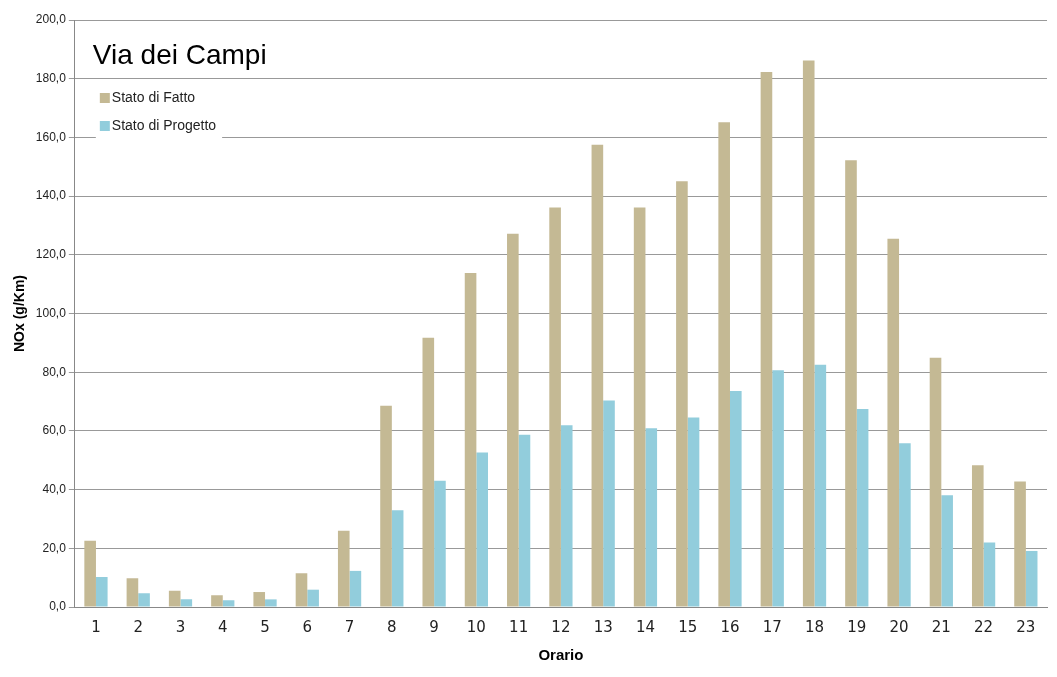  I want to click on x-tick-label: 9, so click(434, 627).